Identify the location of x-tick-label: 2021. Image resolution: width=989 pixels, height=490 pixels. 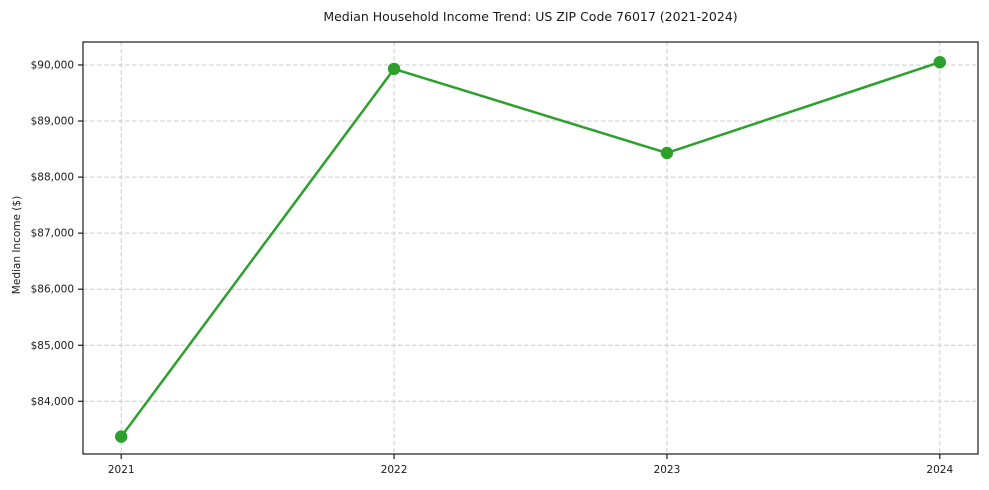
(121, 470).